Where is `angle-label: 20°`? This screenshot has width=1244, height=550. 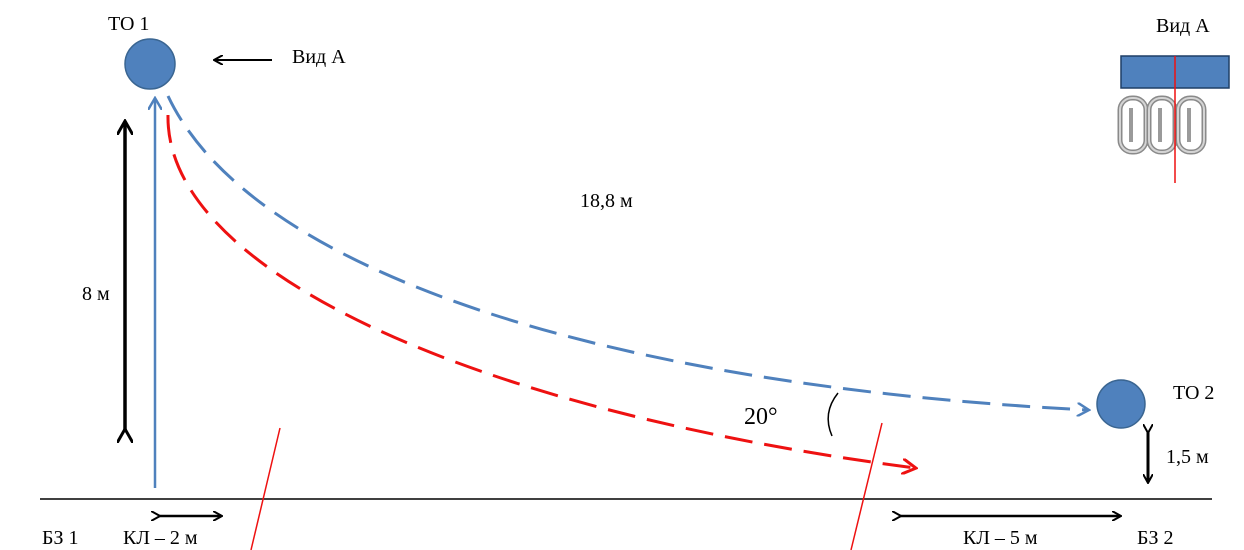 angle-label: 20° is located at coordinates (761, 417).